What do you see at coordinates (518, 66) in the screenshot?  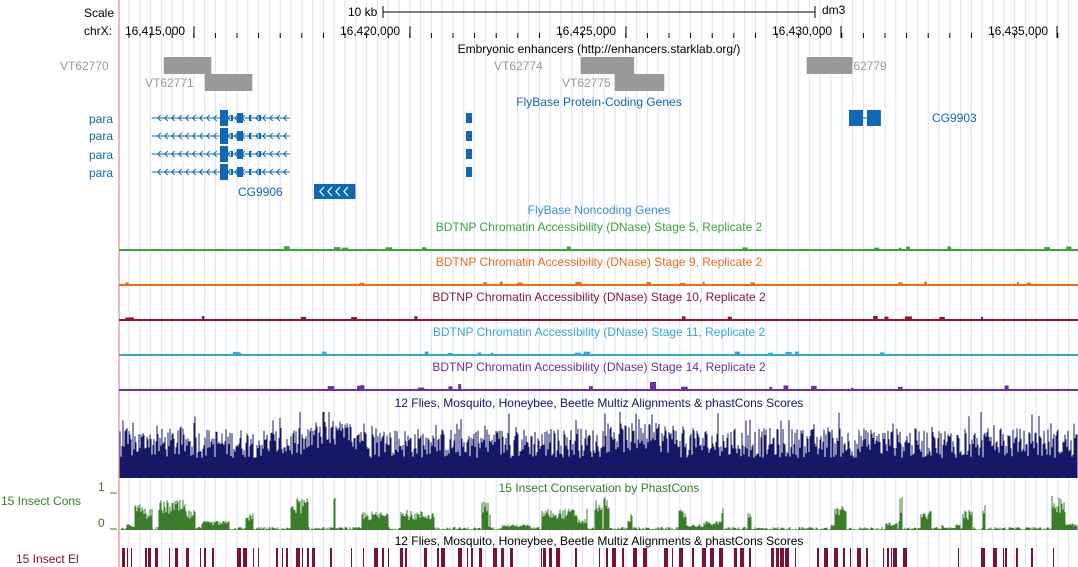 I see `enhancer-label: VT62774` at bounding box center [518, 66].